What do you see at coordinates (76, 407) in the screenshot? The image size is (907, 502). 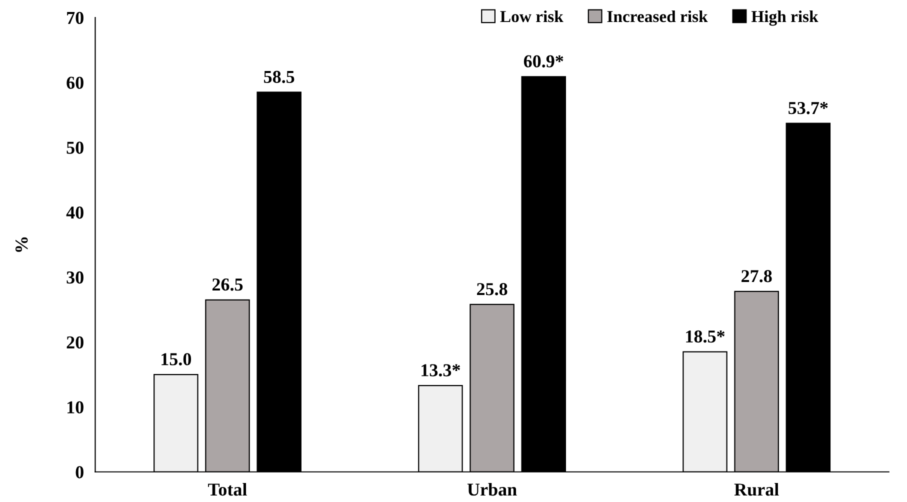 I see `y-tick-label: 10` at bounding box center [76, 407].